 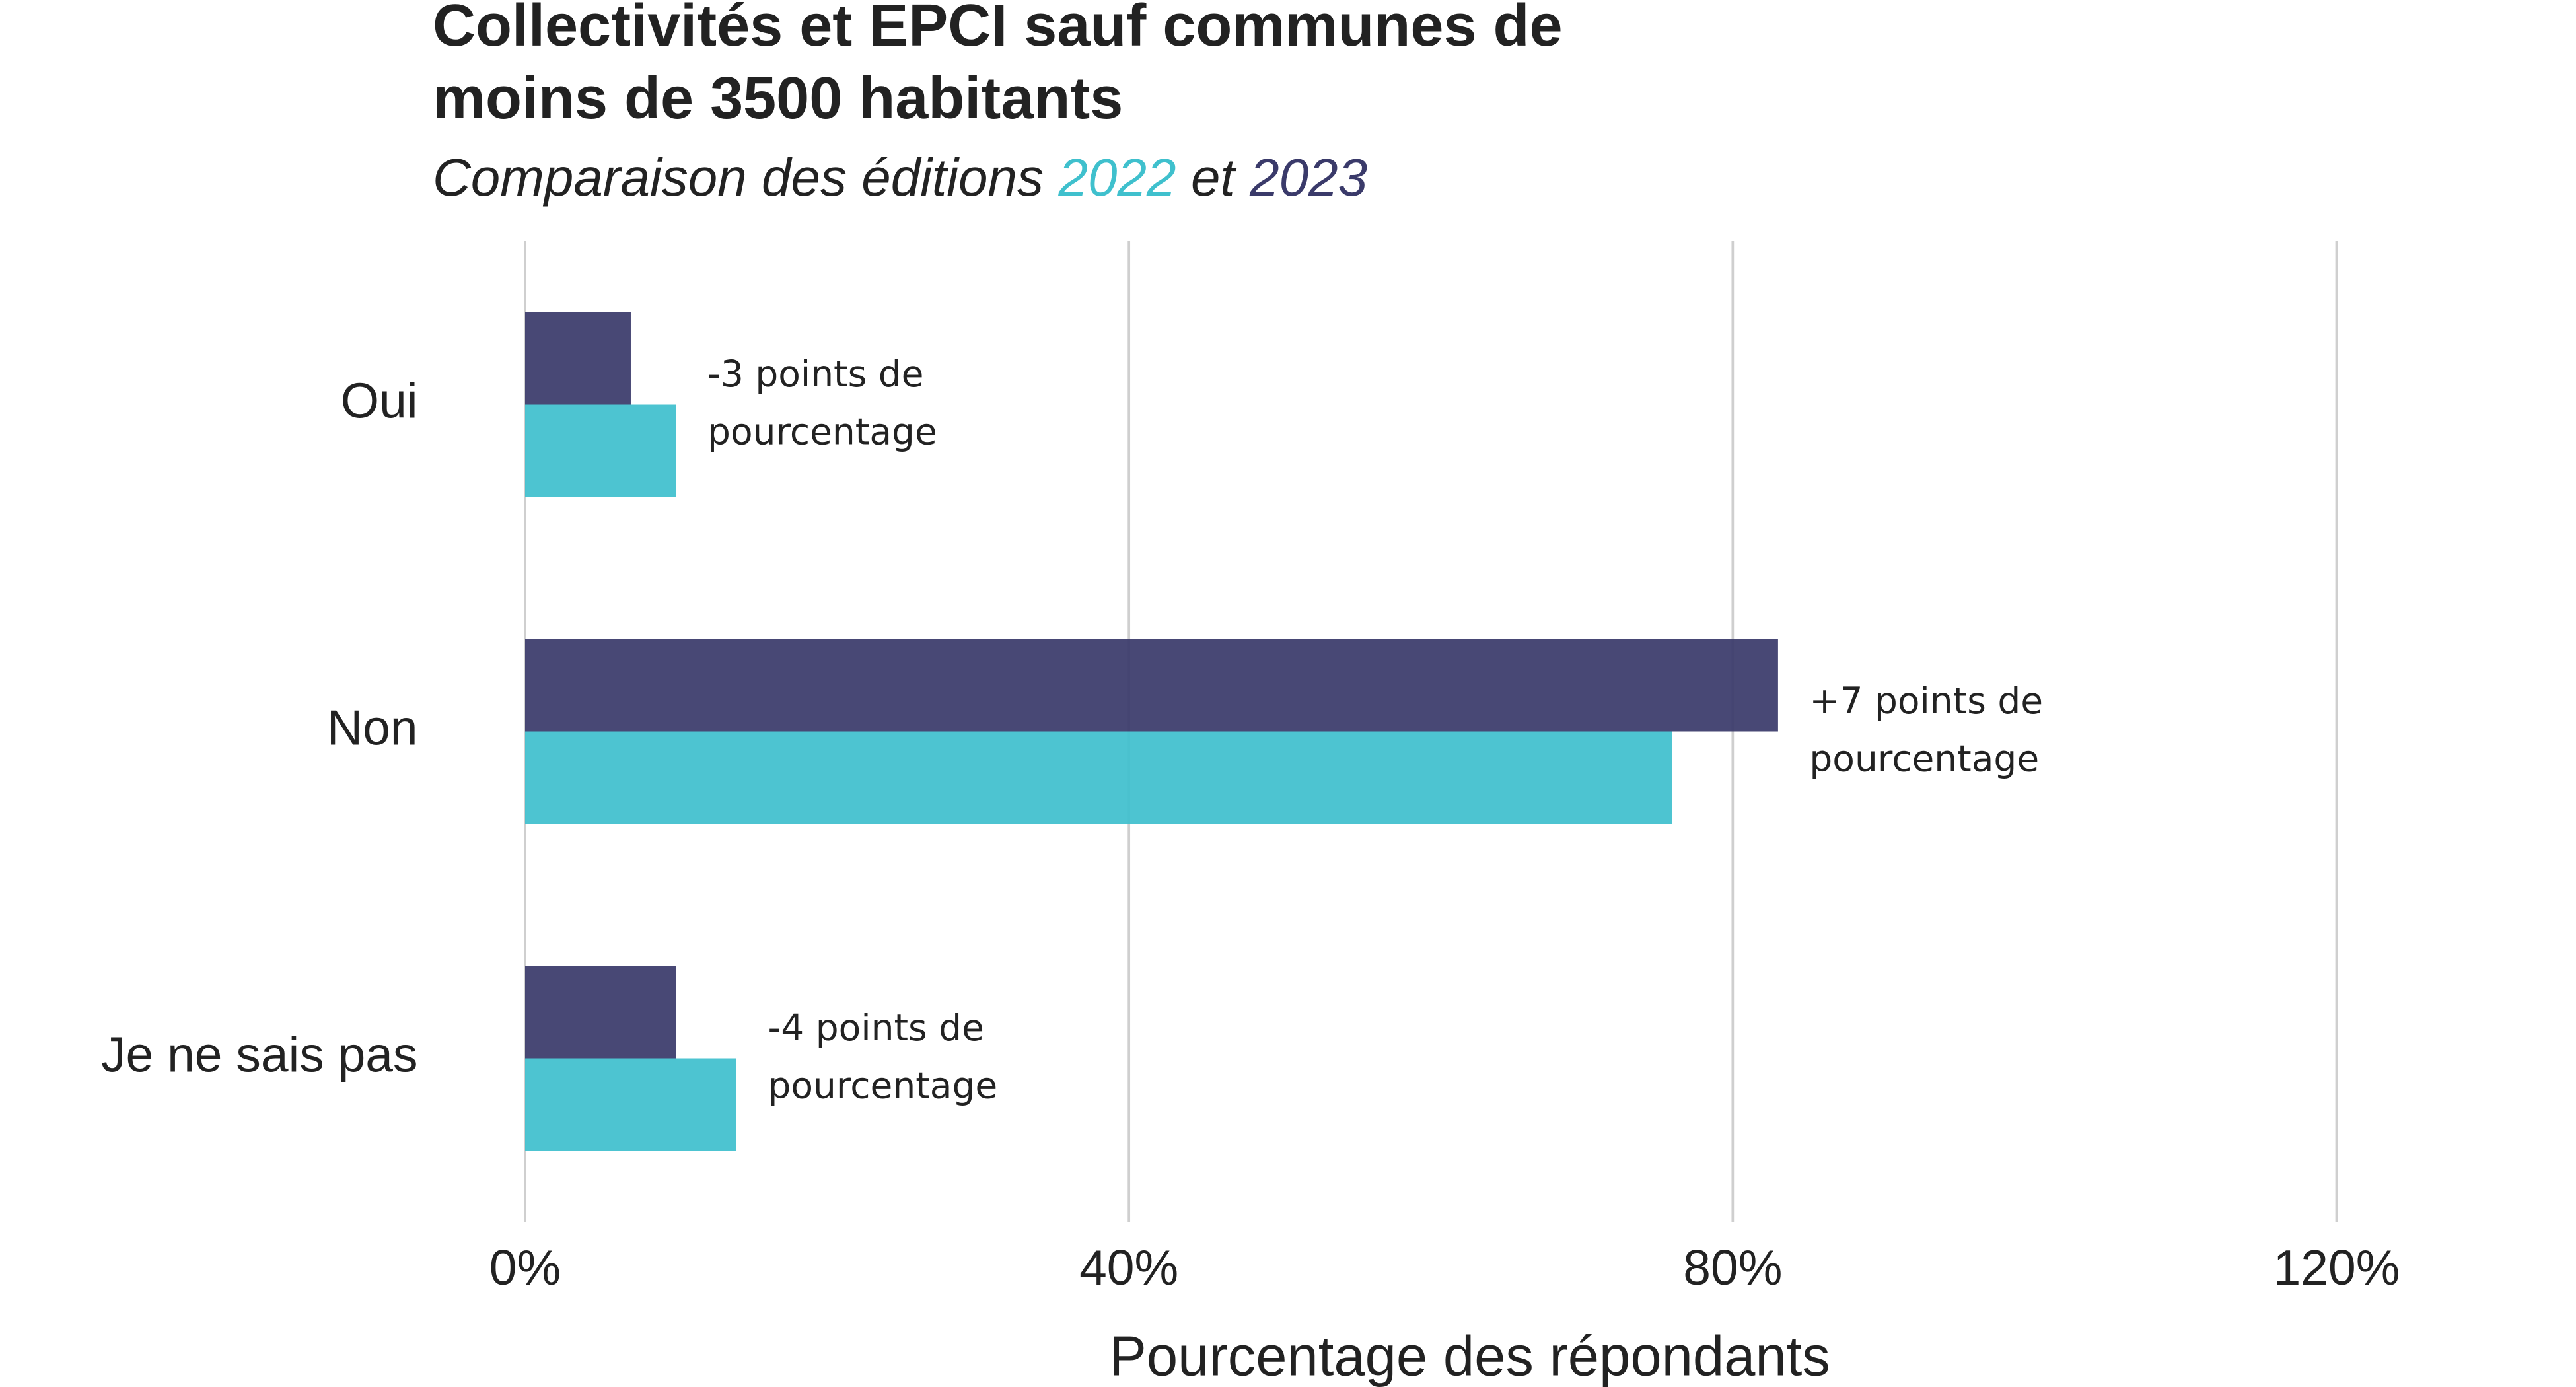 I want to click on subtitle-text: et, so click(x=1213, y=177).